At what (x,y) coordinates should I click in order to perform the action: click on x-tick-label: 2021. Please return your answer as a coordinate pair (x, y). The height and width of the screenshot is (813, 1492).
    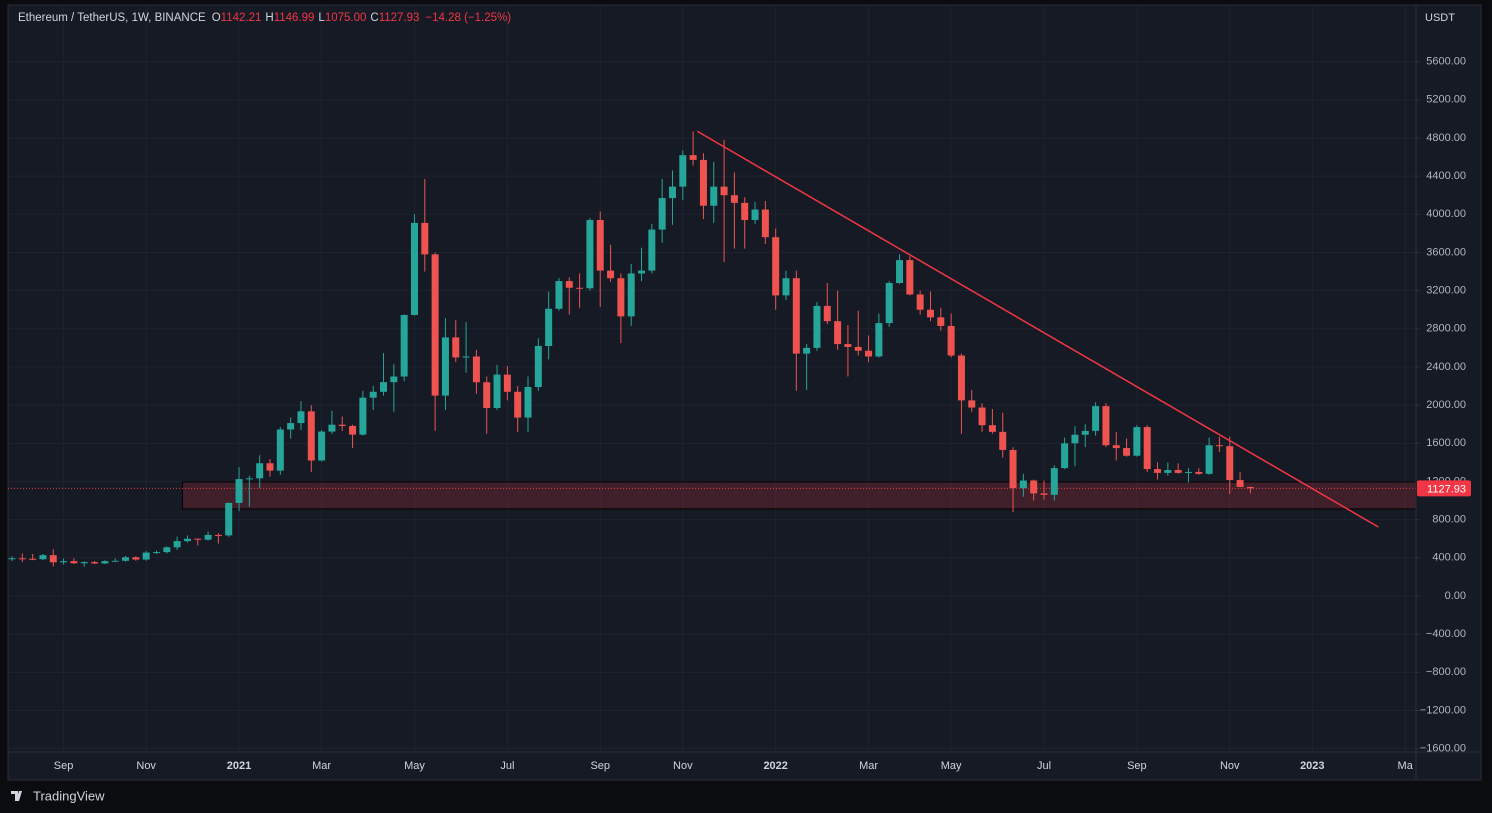
    Looking at the image, I should click on (239, 766).